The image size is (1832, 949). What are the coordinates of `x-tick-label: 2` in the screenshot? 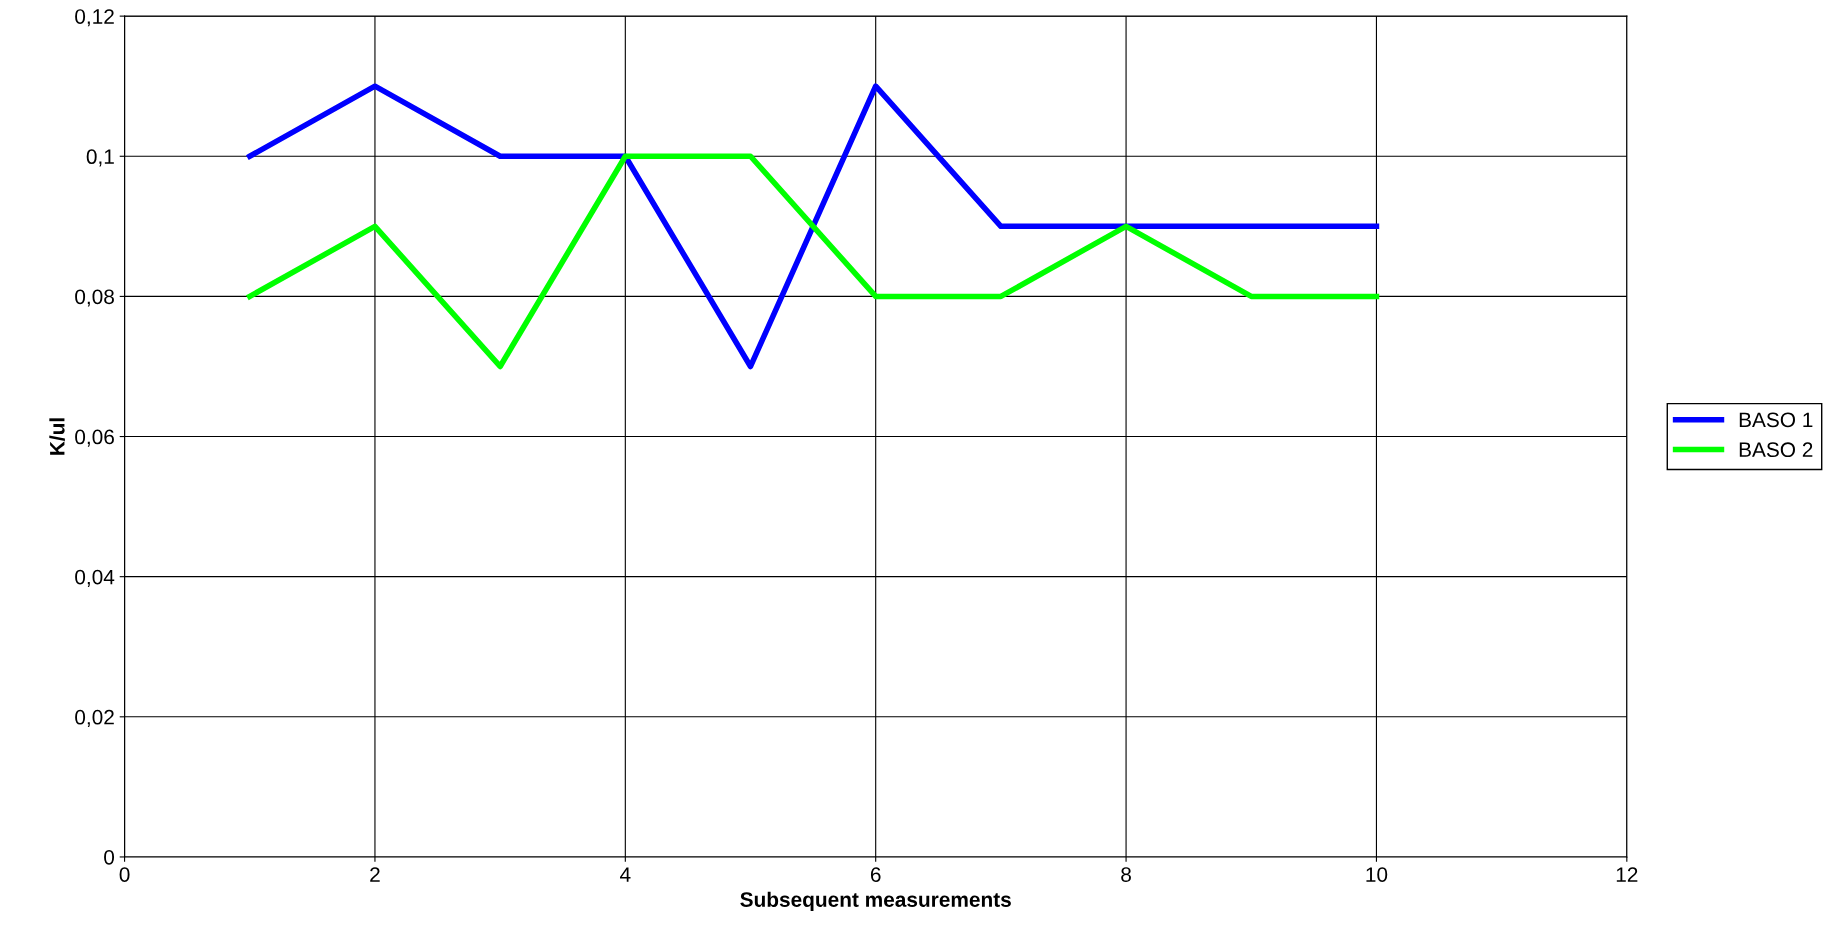 It's located at (375, 874).